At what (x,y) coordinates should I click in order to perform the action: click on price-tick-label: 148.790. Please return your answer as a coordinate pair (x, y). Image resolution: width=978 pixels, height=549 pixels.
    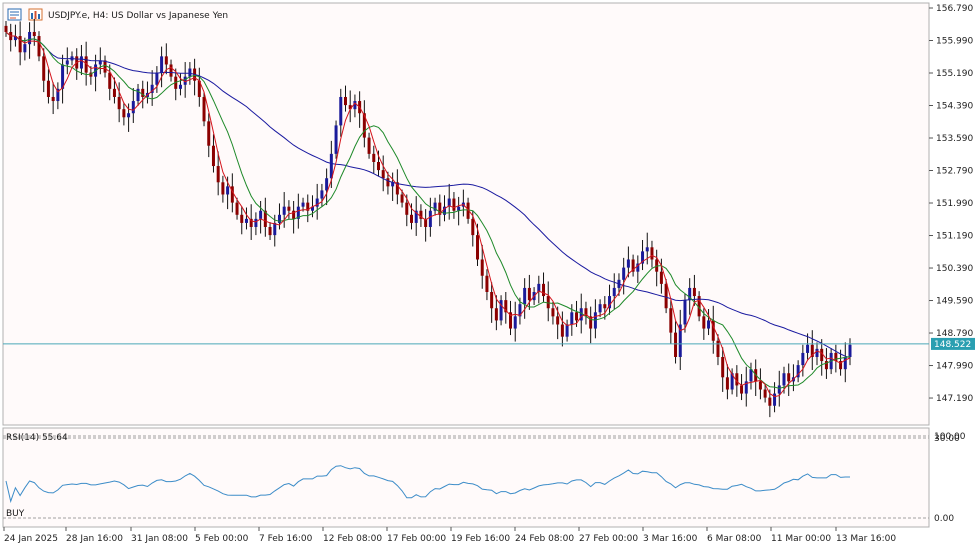
    Looking at the image, I should click on (954, 334).